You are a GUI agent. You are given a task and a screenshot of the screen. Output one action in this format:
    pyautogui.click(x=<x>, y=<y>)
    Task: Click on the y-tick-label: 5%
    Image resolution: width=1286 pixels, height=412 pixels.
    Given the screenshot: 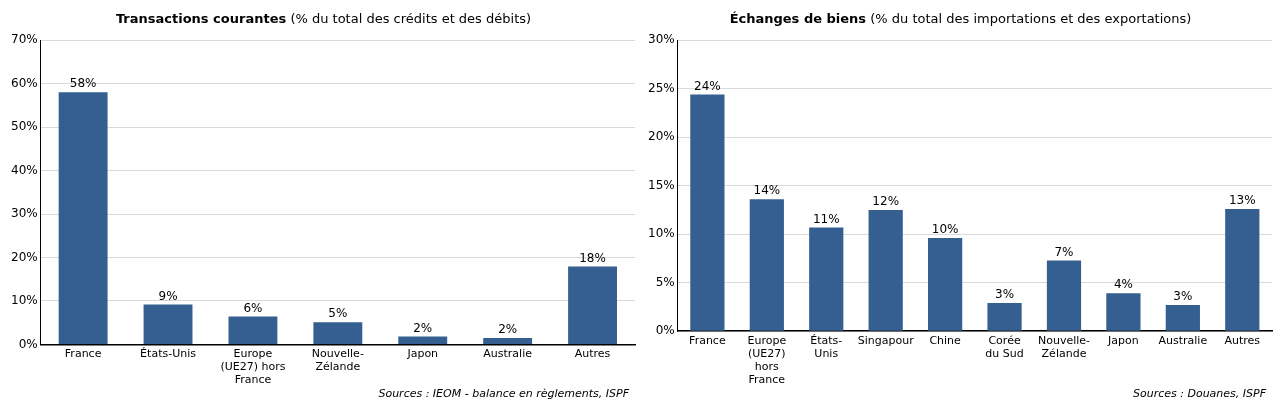 What is the action you would take?
    pyautogui.click(x=665, y=281)
    